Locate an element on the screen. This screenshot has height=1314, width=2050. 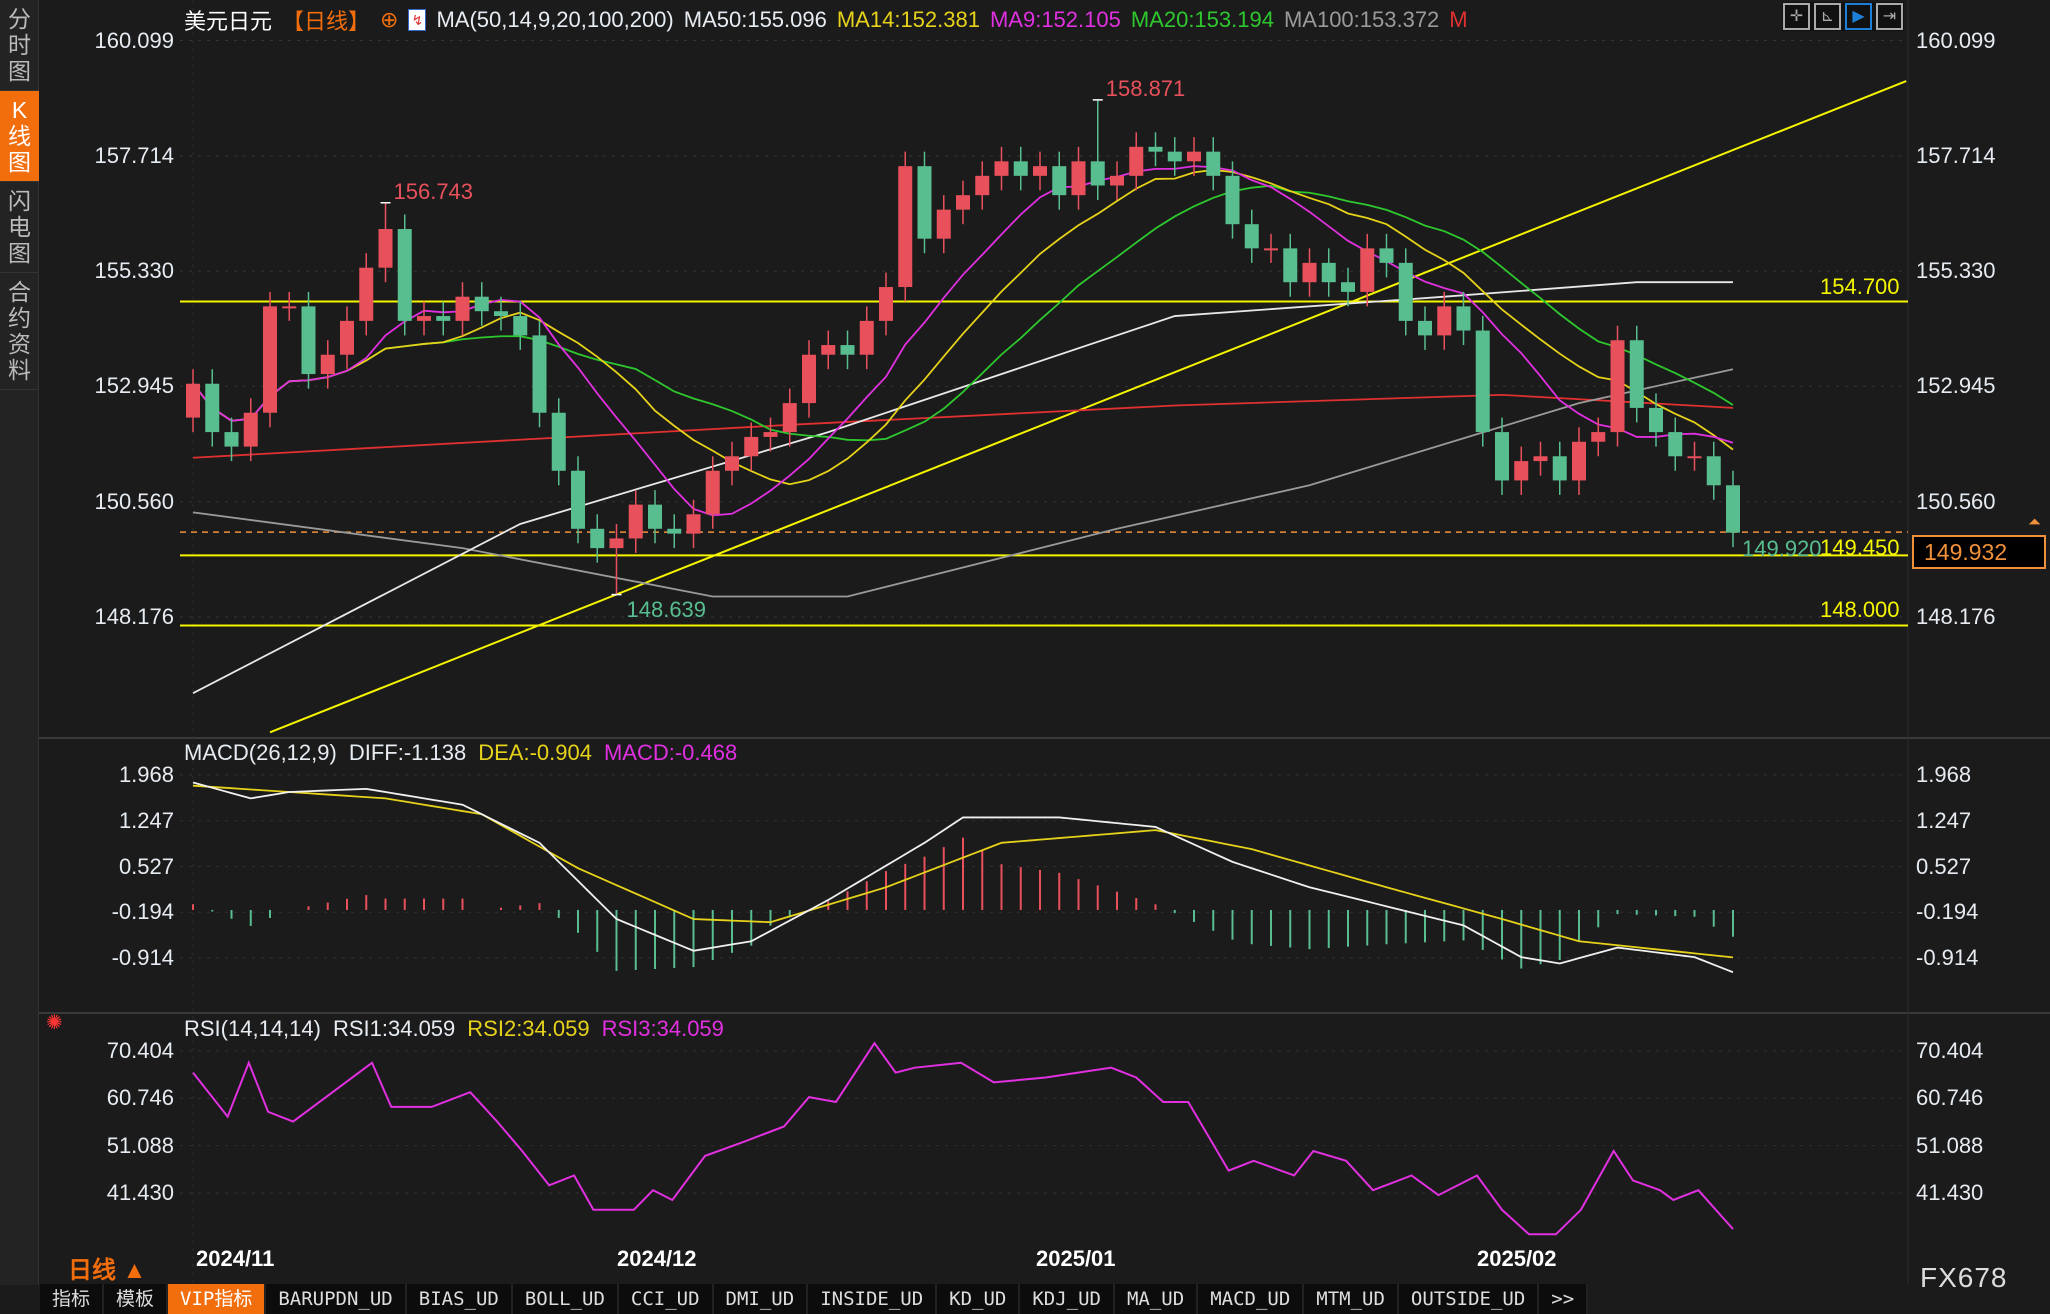
add-circle-icon: ⊕ is located at coordinates (389, 19).